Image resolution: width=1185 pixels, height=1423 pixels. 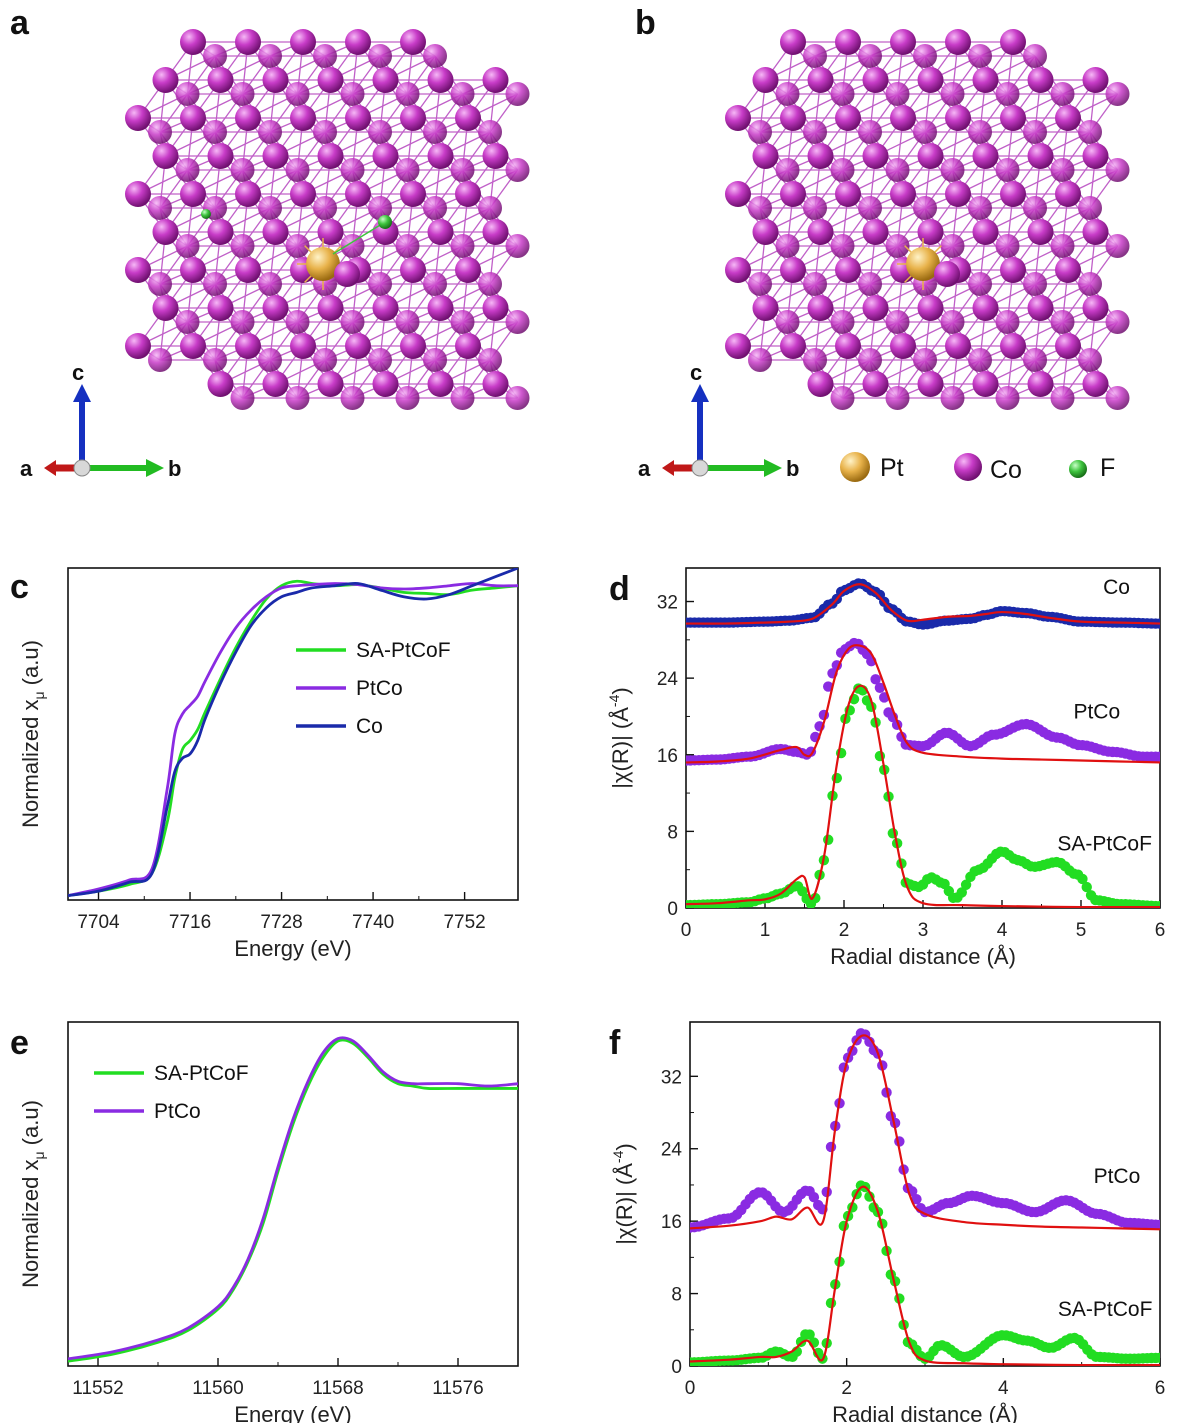 What do you see at coordinates (1078, 469) in the screenshot?
I see `f-legend-sphere` at bounding box center [1078, 469].